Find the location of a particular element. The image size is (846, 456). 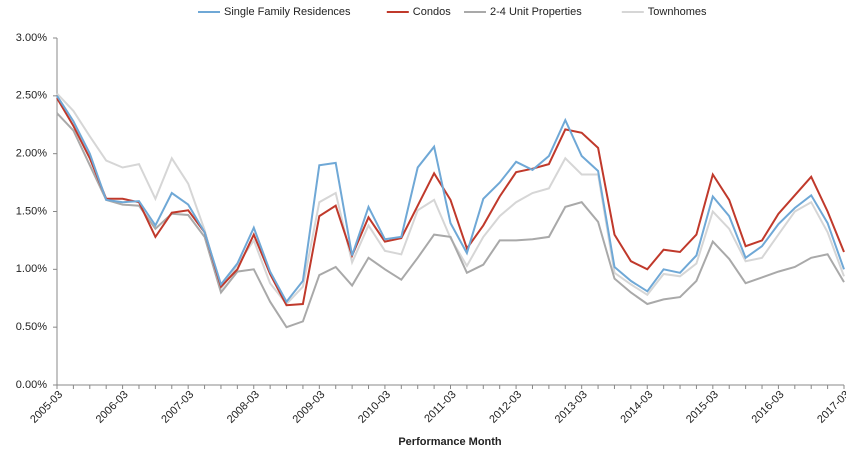

x-axis-label: Performance Month is located at coordinates (450, 442).